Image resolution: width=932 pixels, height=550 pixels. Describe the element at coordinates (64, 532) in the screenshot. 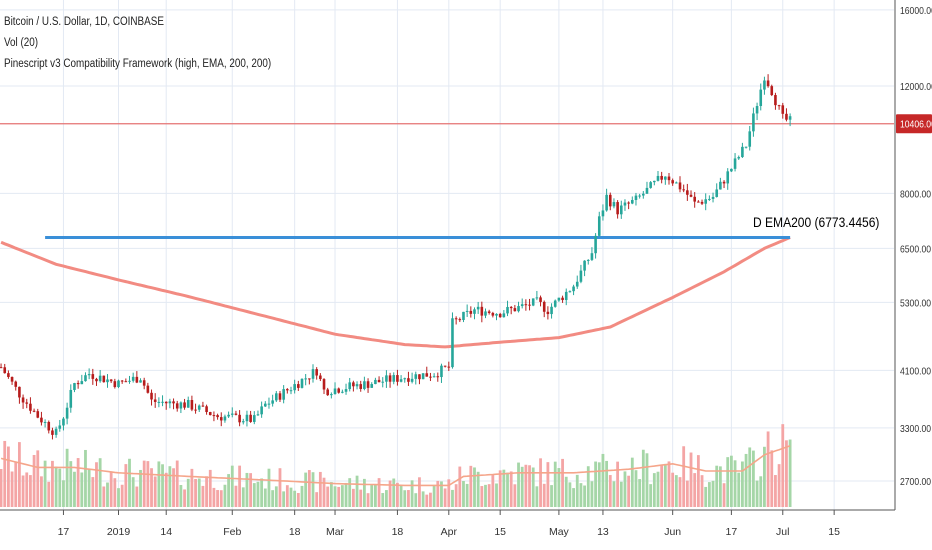

I see `time-tick-label: 17` at that location.